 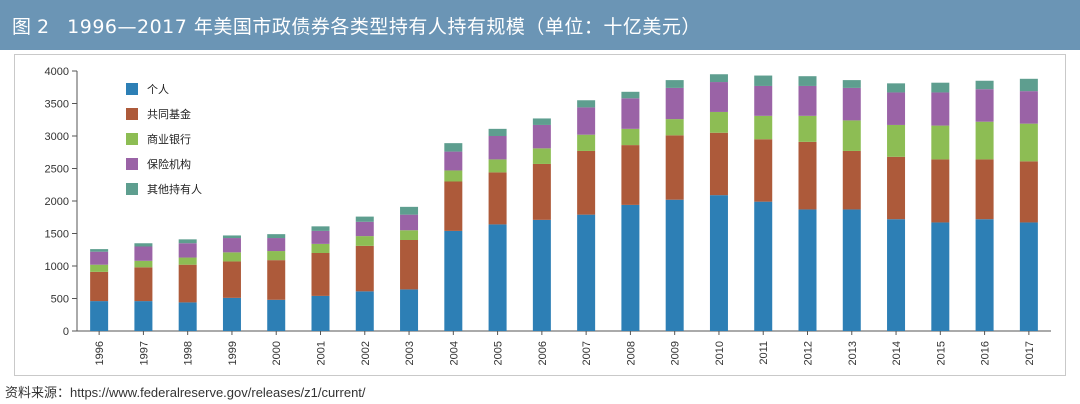 What do you see at coordinates (57, 267) in the screenshot?
I see `y-tick-label: 1000` at bounding box center [57, 267].